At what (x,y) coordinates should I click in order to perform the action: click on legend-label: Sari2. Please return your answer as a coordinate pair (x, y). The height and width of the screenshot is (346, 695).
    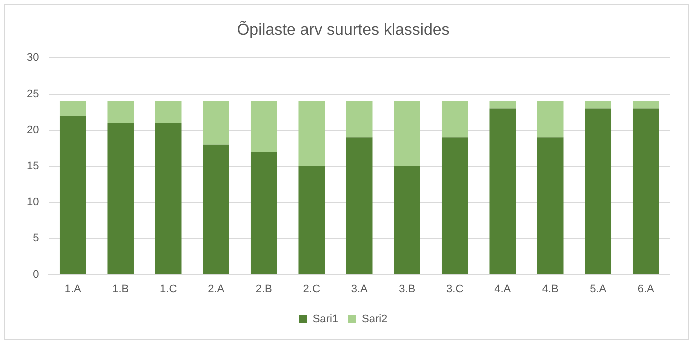
    Looking at the image, I should click on (375, 320).